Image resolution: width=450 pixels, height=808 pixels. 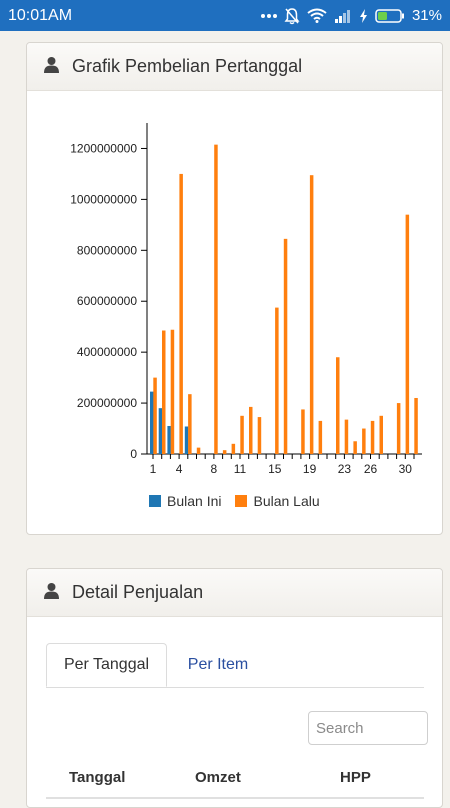 What do you see at coordinates (106, 665) in the screenshot?
I see `tab-per-tanggal: Per Tanggal` at bounding box center [106, 665].